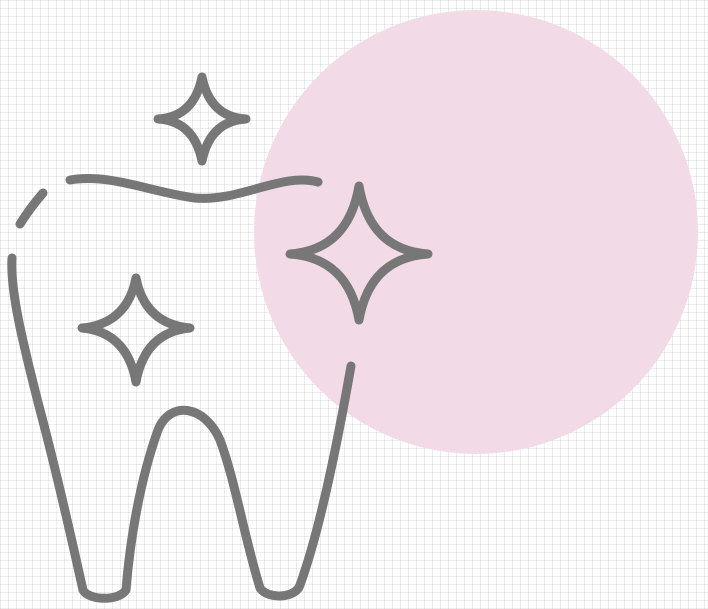  What do you see at coordinates (359, 253) in the screenshot?
I see `sparkle-large-right-icon` at bounding box center [359, 253].